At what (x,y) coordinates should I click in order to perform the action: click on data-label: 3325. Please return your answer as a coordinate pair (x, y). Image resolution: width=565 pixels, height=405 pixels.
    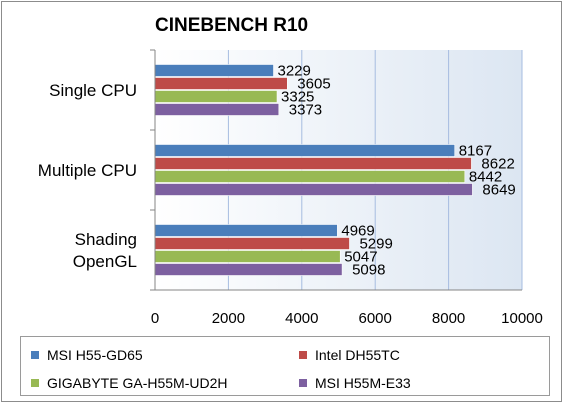
    Looking at the image, I should click on (297, 97).